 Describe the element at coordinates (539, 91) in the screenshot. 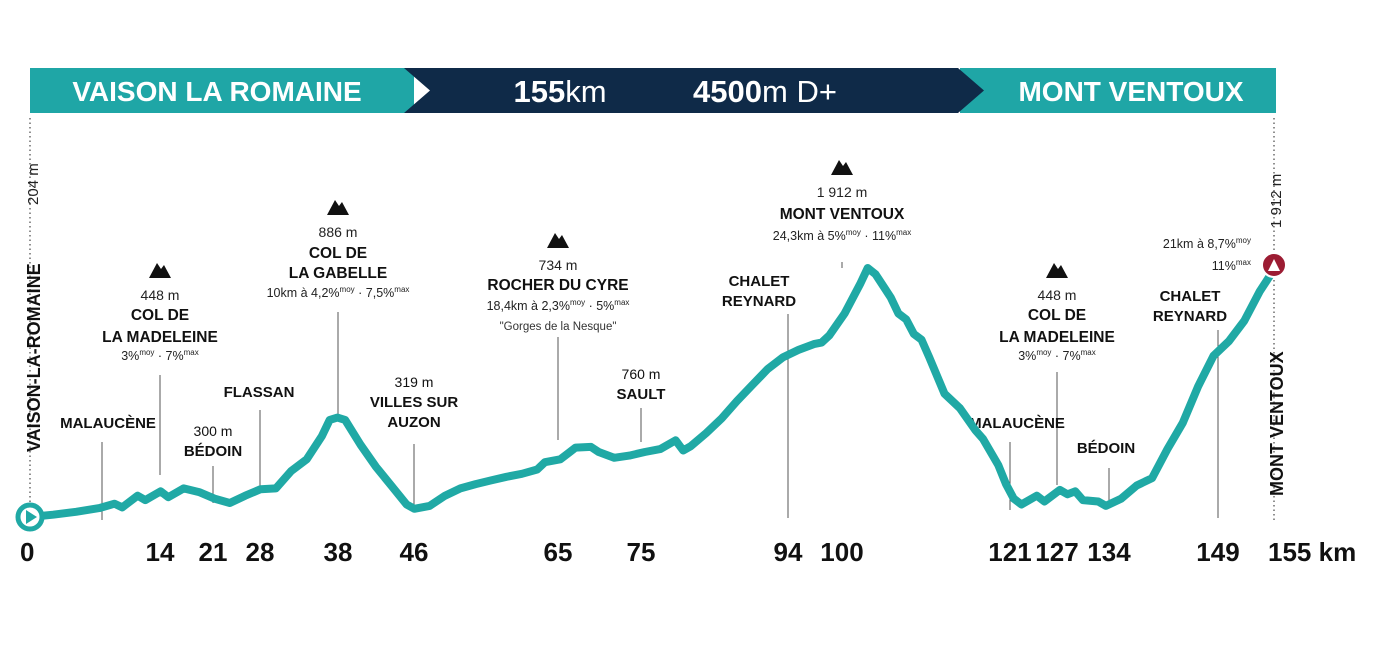

I see `header-distance-value: 155` at that location.